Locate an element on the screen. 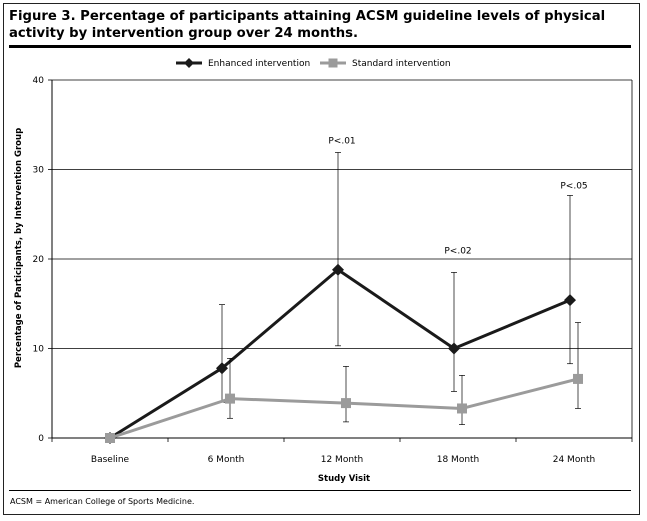  y-tick-label: 40 is located at coordinates (39, 81).